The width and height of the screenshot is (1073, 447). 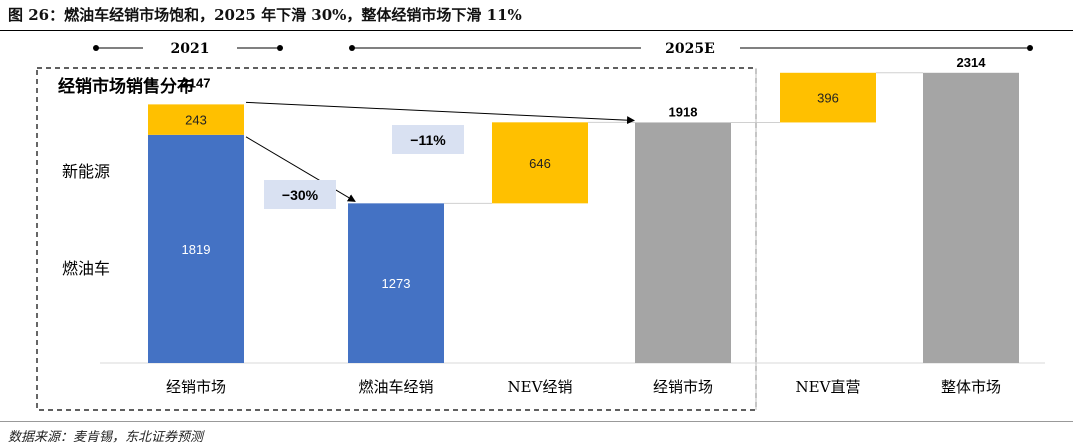 What do you see at coordinates (106, 437) in the screenshot?
I see `source-note: 数据来源：麦肯锡，东北证券预测` at bounding box center [106, 437].